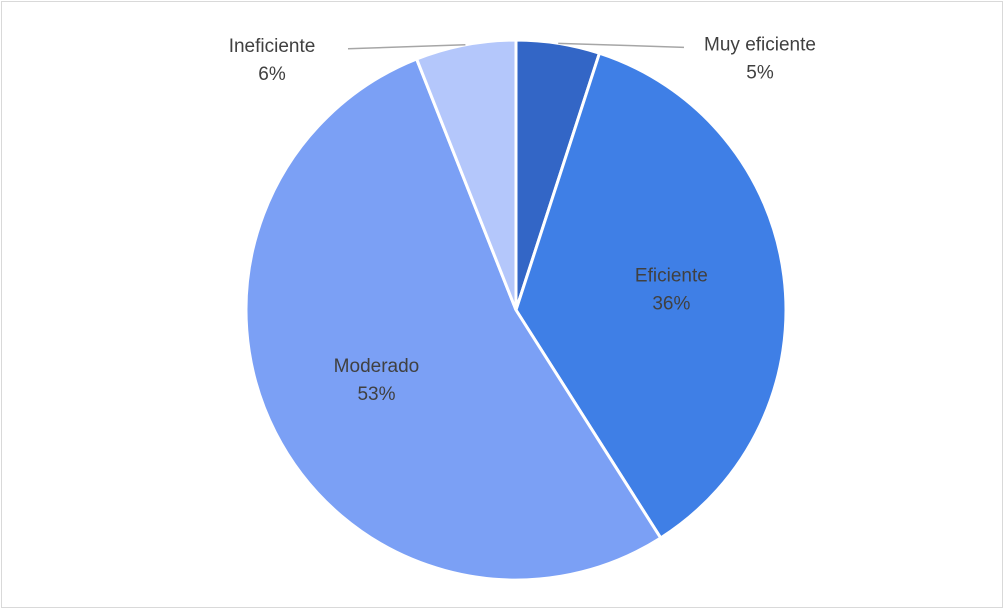 Image resolution: width=1004 pixels, height=609 pixels. Describe the element at coordinates (671, 275) in the screenshot. I see `slice-label: Eficiente` at that location.